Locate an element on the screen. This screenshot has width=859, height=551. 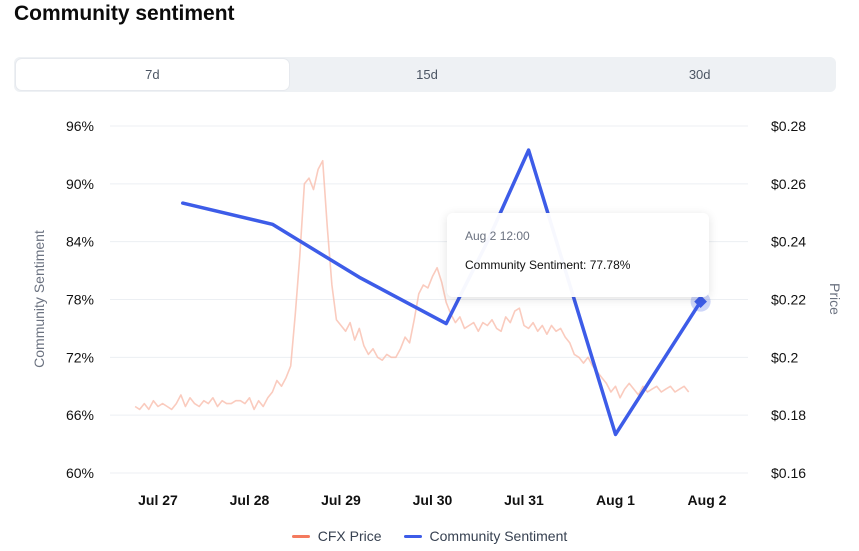
tooltip-date: Aug 2 12:00 is located at coordinates (497, 236).